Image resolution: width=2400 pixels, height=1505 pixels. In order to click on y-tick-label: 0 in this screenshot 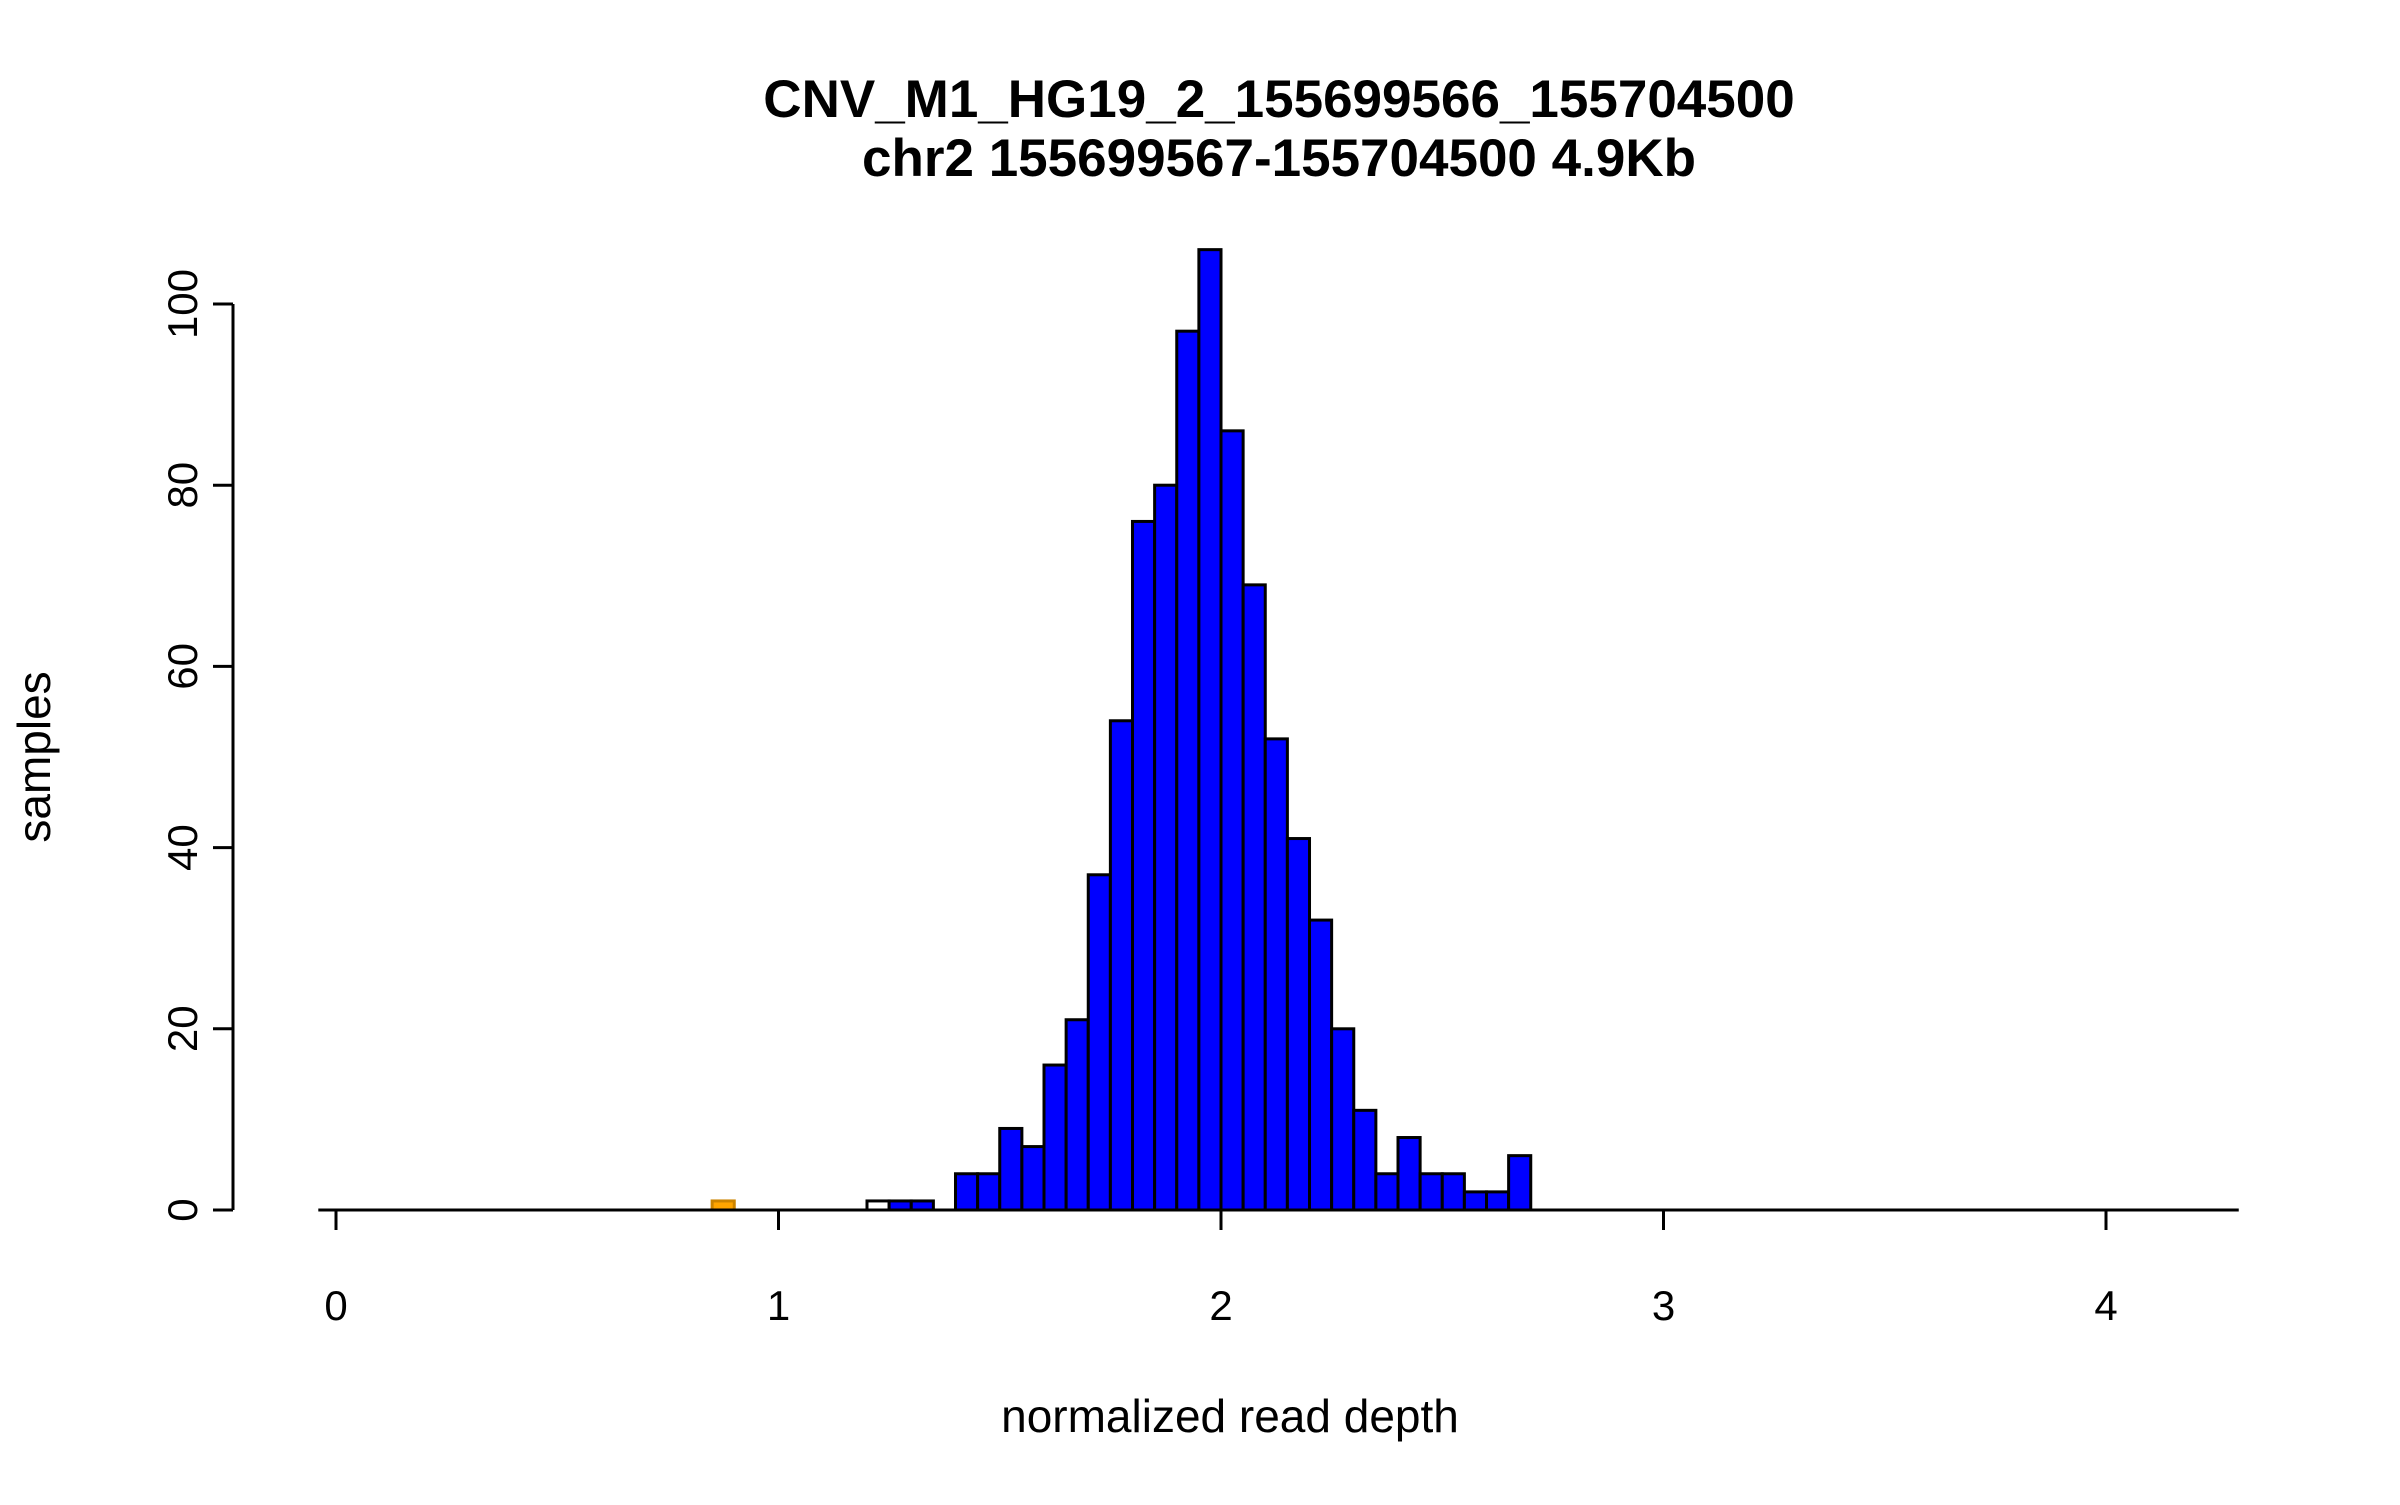, I will do `click(182, 1209)`.